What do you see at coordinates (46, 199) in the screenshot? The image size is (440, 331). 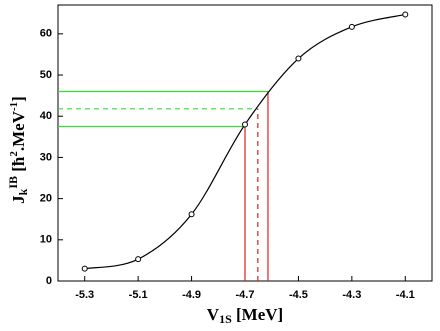 I see `y-tick-label: 20` at bounding box center [46, 199].